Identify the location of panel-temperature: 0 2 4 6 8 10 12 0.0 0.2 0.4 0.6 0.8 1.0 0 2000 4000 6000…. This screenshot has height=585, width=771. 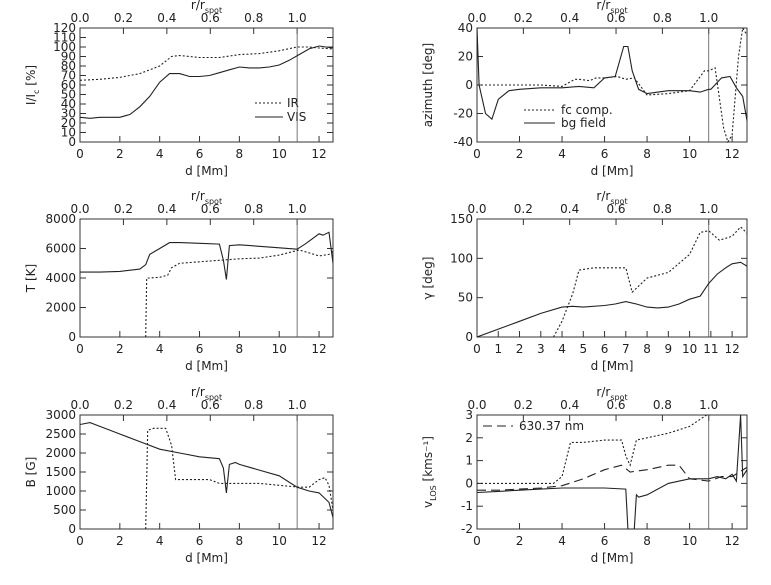
(179, 281).